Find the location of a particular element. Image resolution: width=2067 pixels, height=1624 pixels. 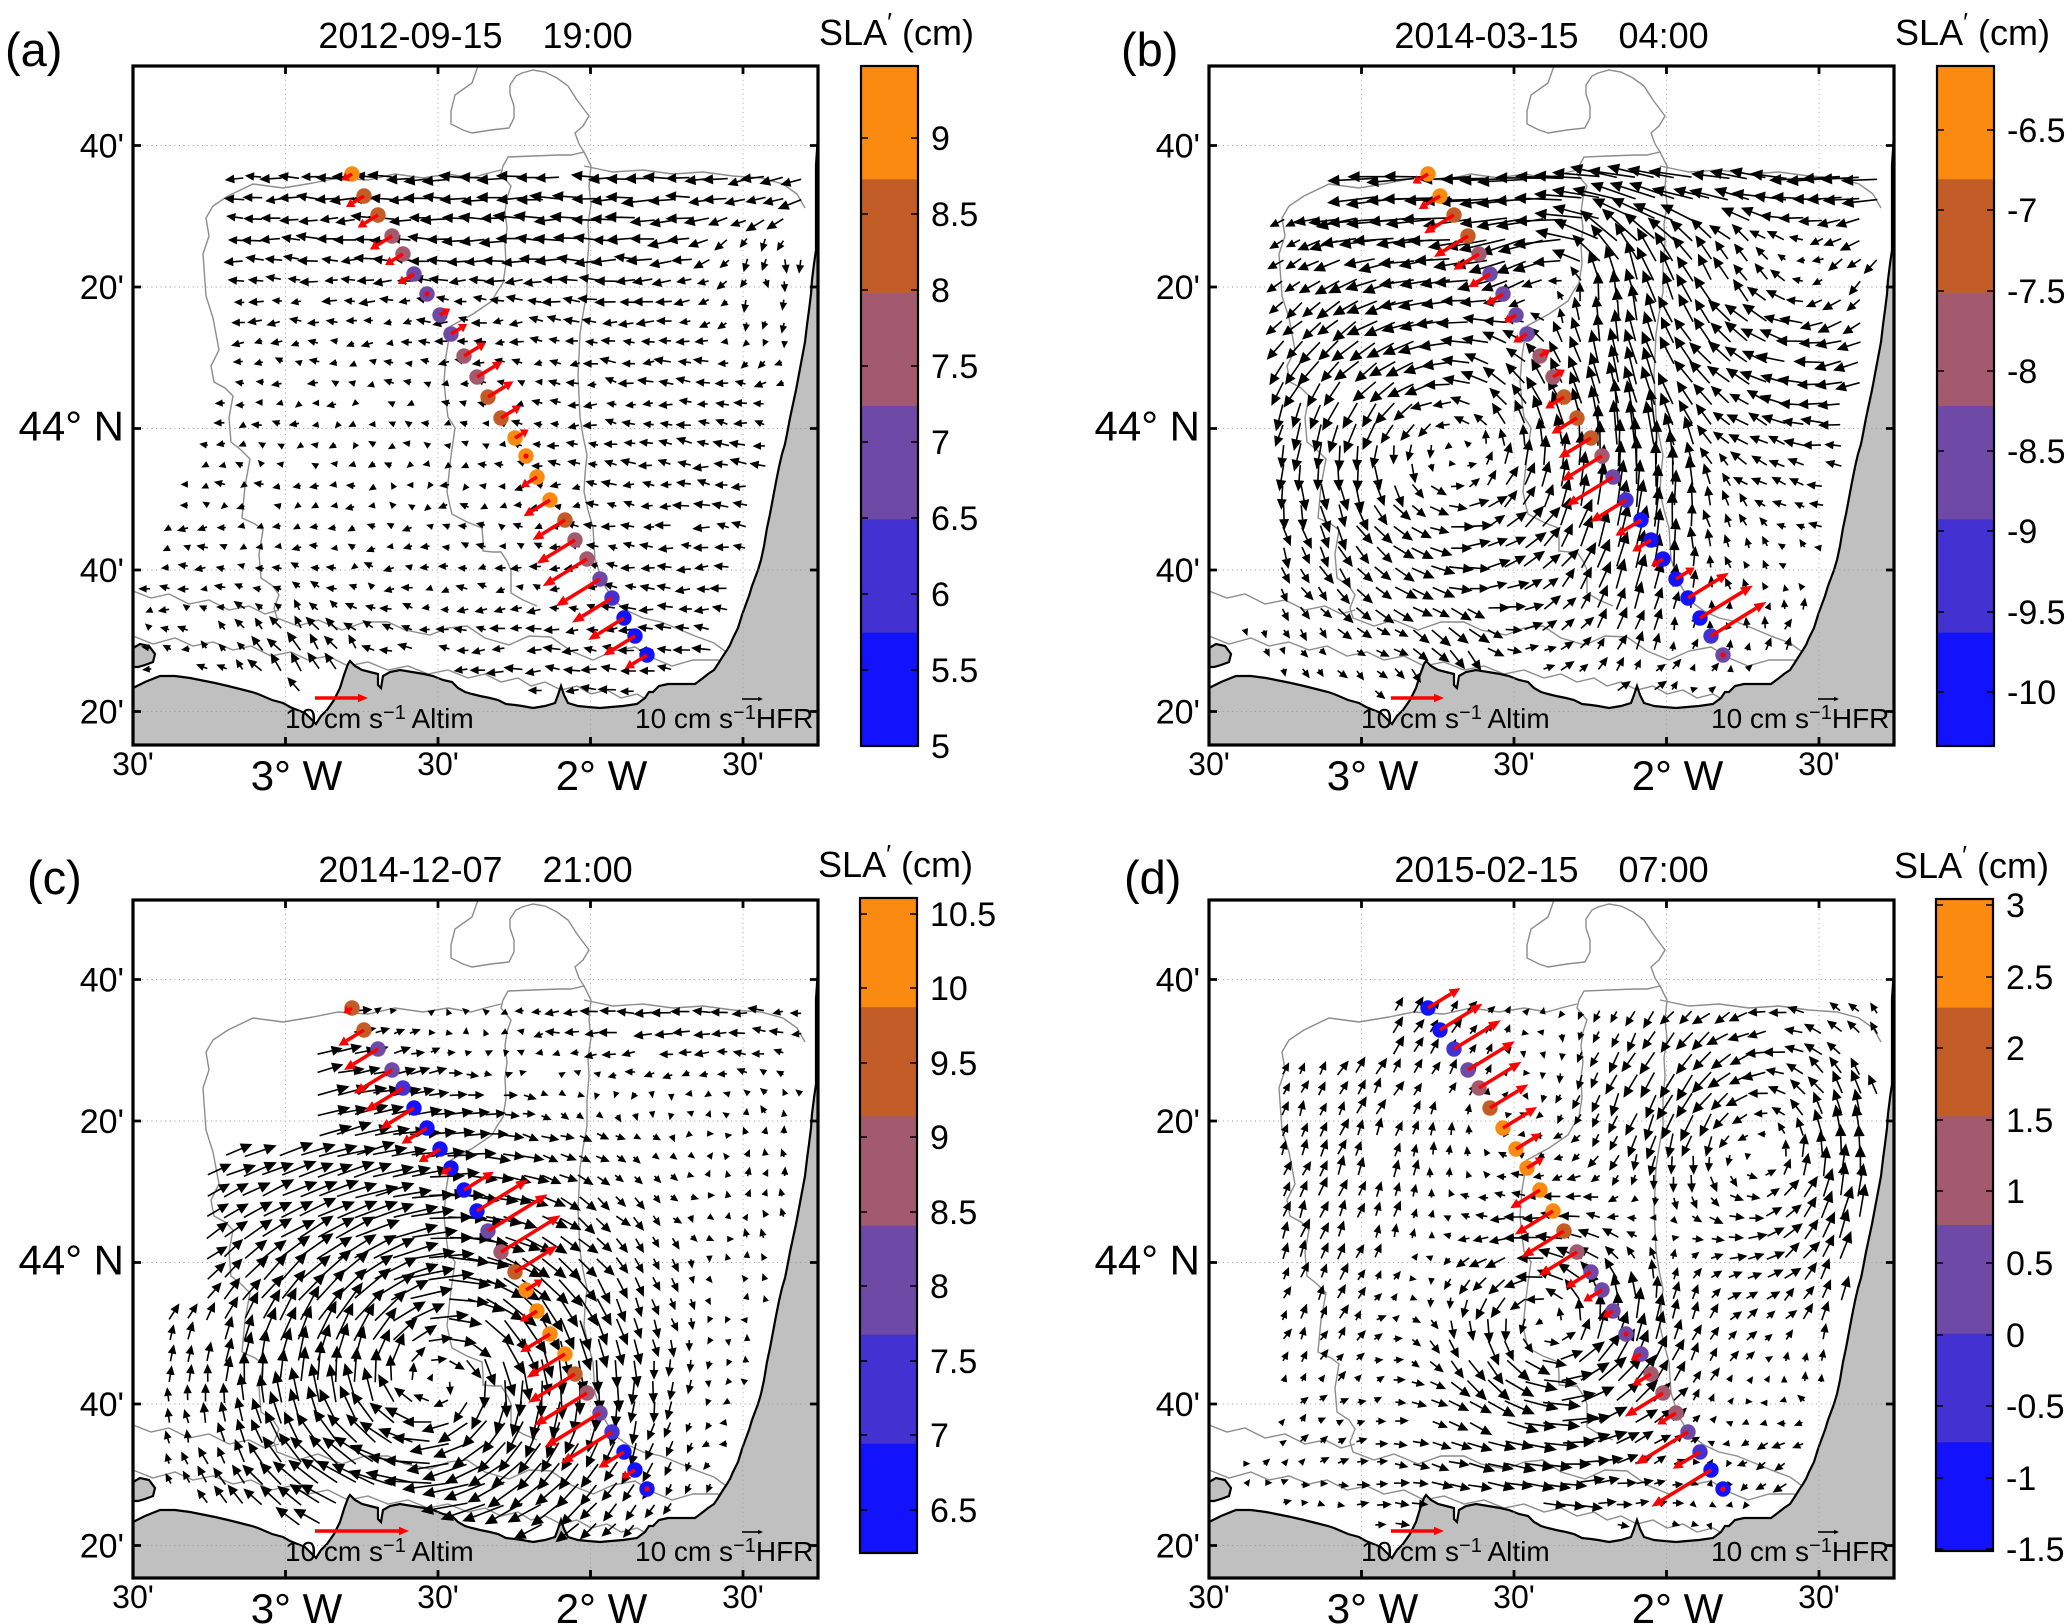

svg-text: -7.5 is located at coordinates (2036, 292).